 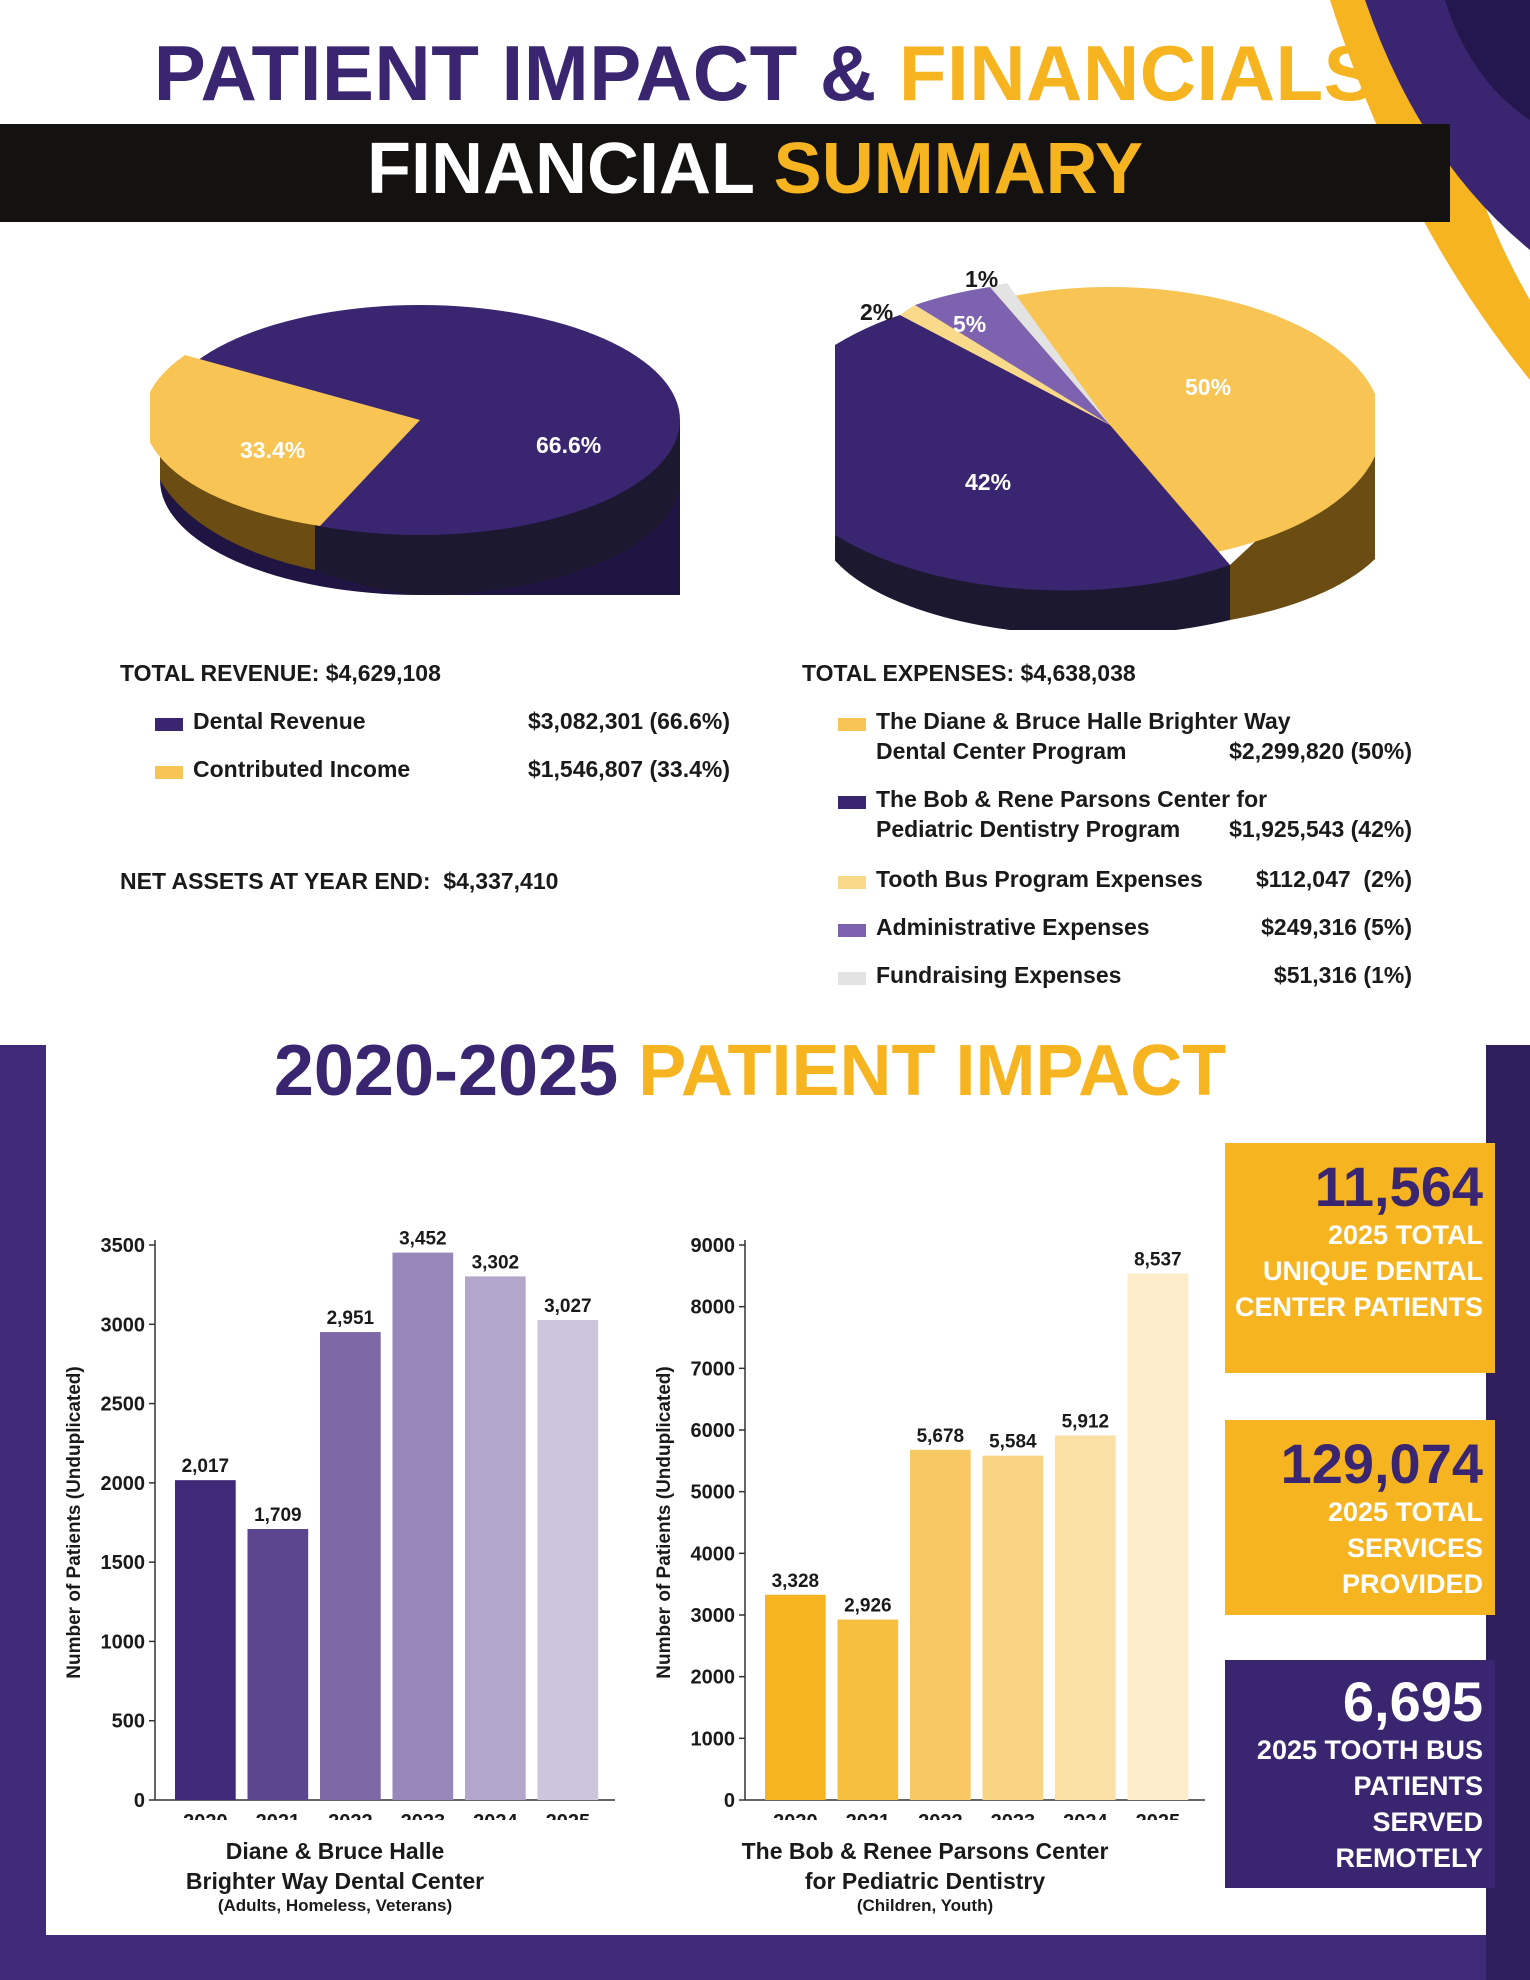 I want to click on y-tick-label: 4000, so click(x=713, y=1554).